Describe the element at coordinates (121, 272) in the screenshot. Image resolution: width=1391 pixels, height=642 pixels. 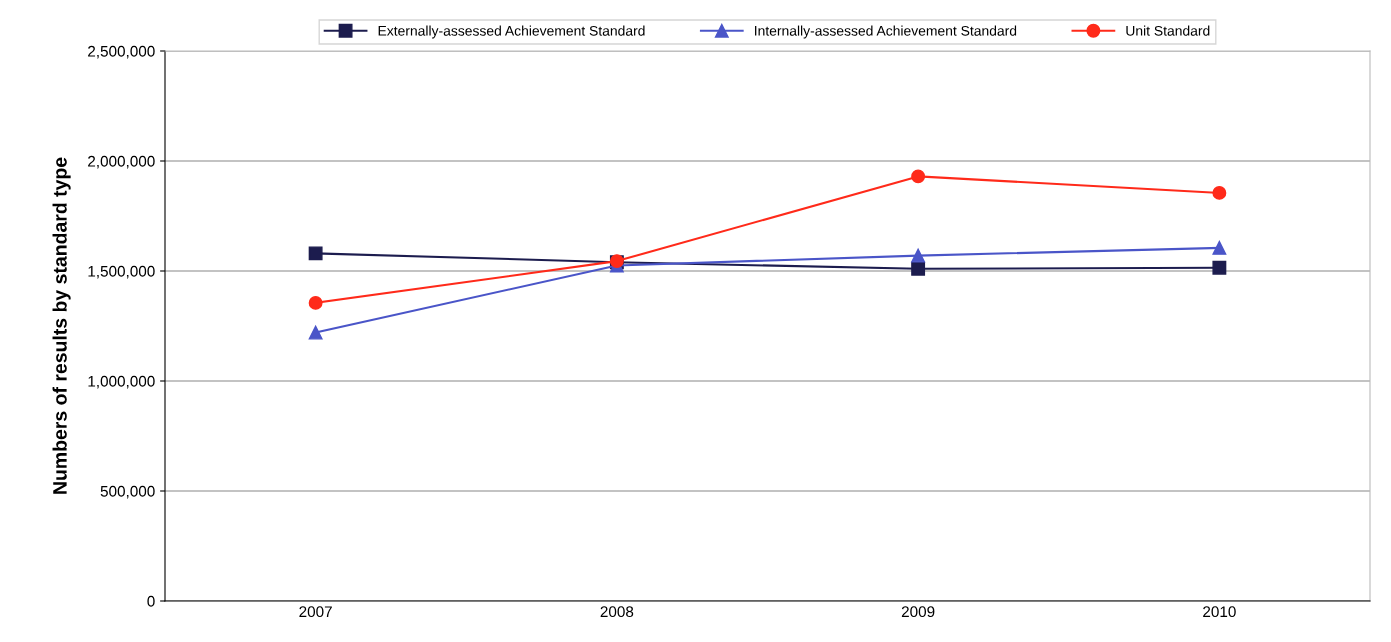
I see `y-tick-label: 1,500,000` at that location.